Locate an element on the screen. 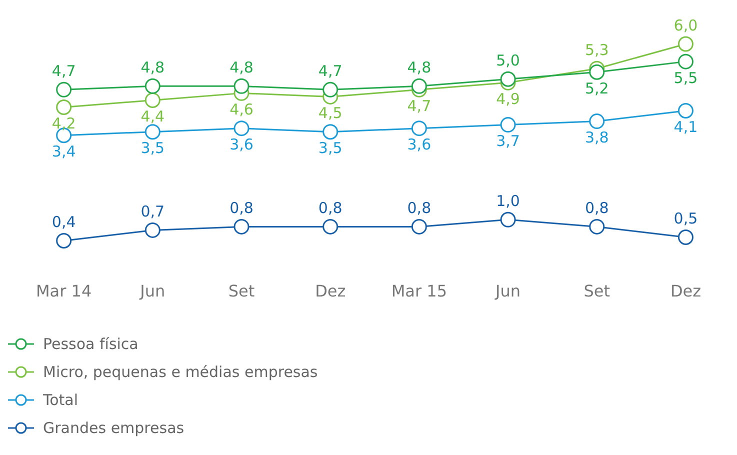 This screenshot has width=737, height=455. data-label: 3,4 is located at coordinates (64, 151).